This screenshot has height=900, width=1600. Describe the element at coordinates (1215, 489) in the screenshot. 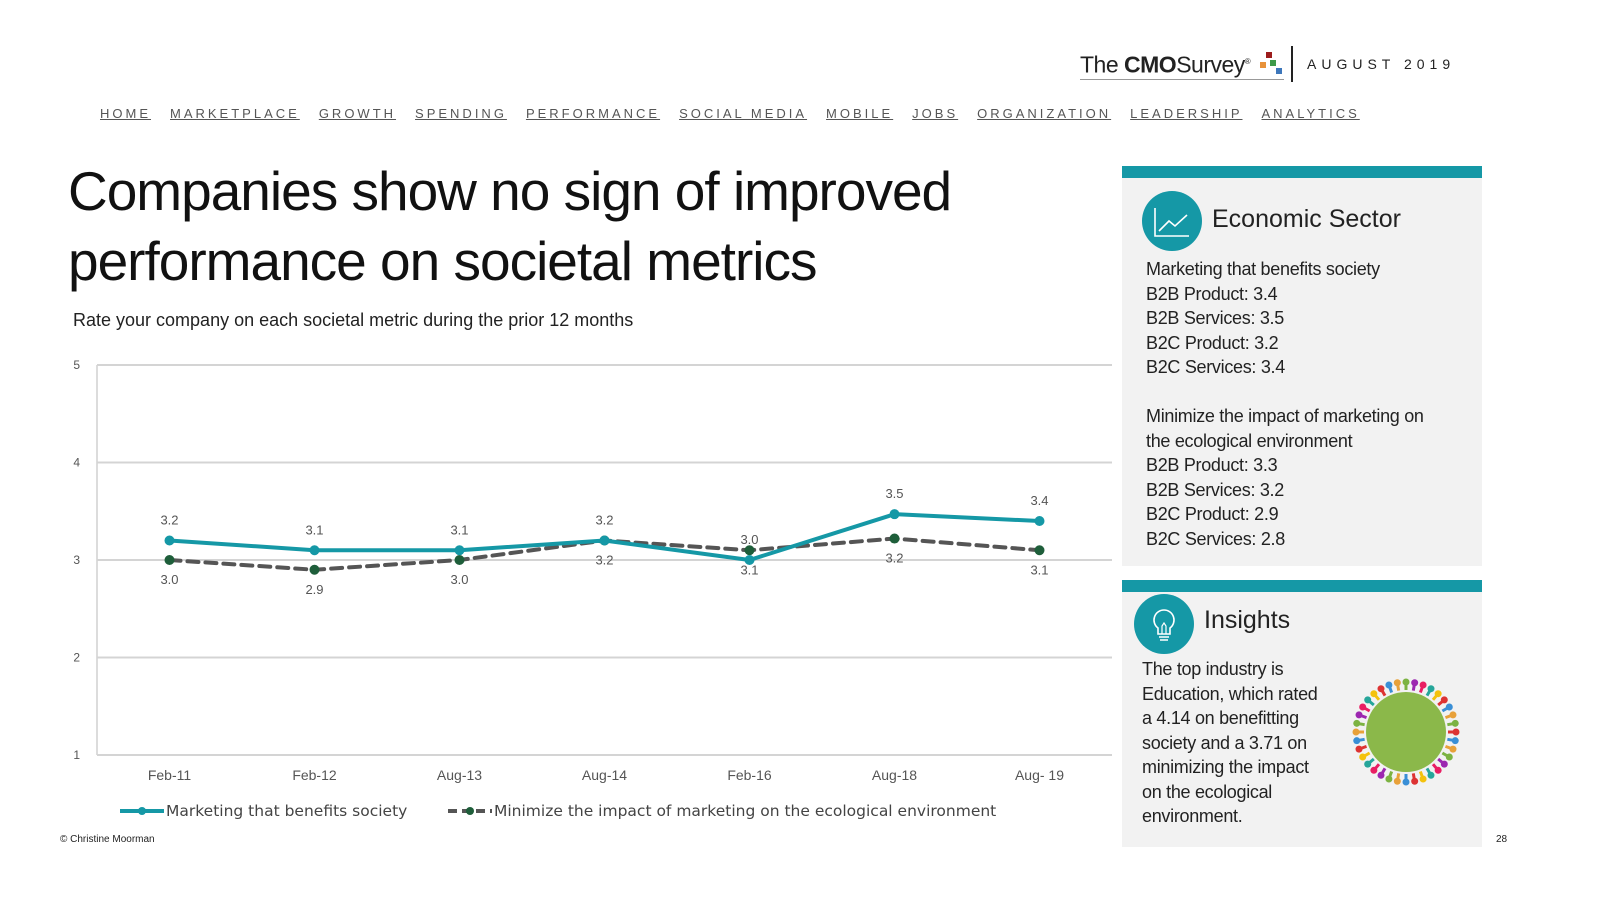

I see `panel-line: B2B Services: 3.2` at that location.